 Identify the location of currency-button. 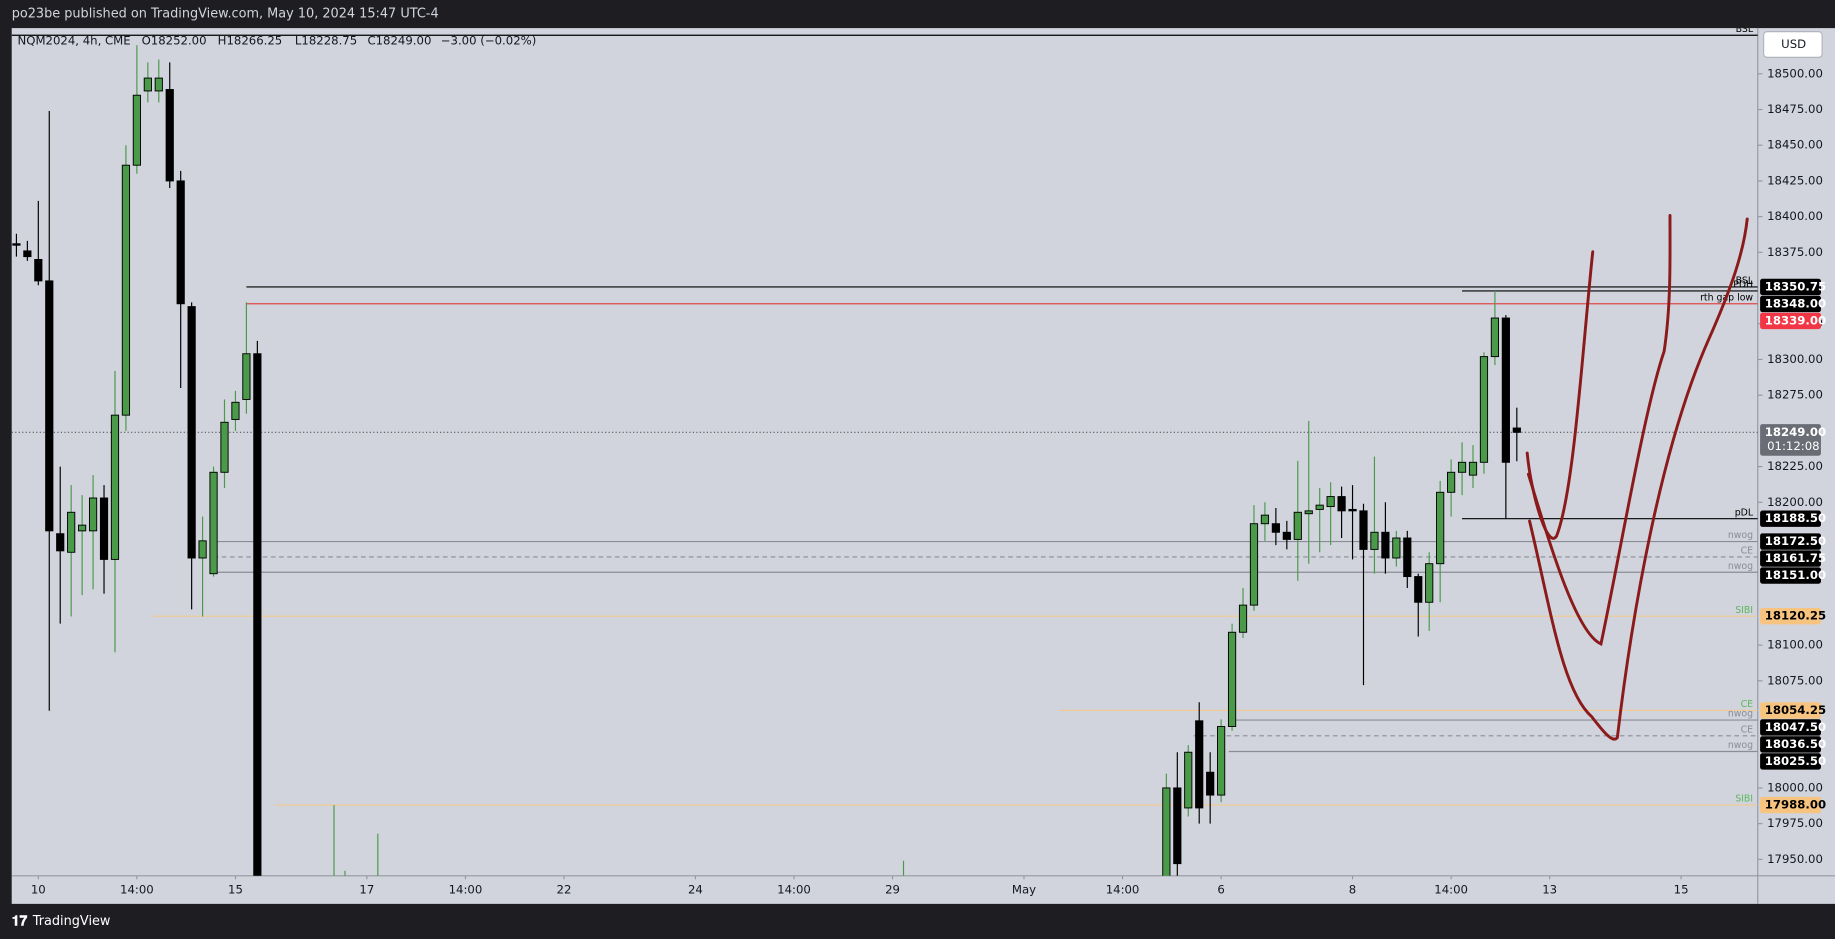
(1793, 44).